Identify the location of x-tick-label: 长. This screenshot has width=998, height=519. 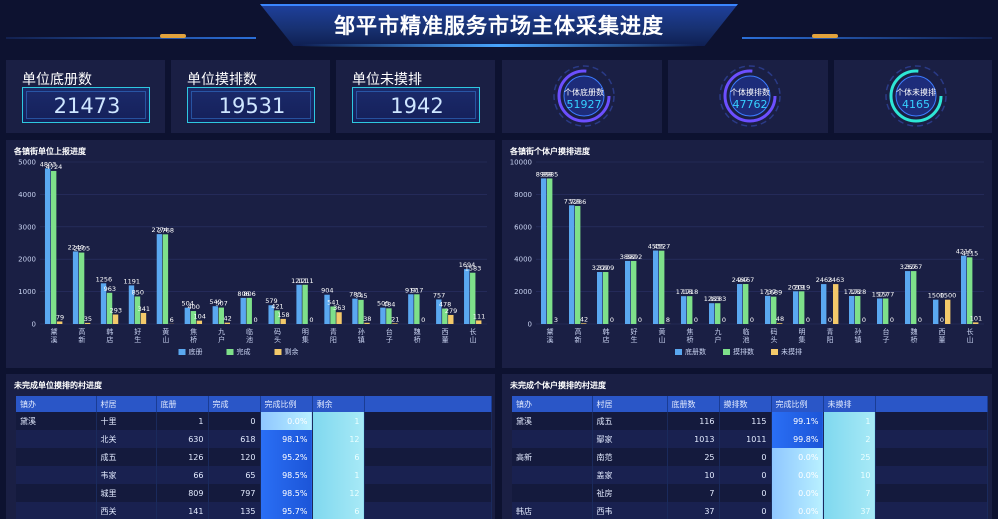
(970, 331).